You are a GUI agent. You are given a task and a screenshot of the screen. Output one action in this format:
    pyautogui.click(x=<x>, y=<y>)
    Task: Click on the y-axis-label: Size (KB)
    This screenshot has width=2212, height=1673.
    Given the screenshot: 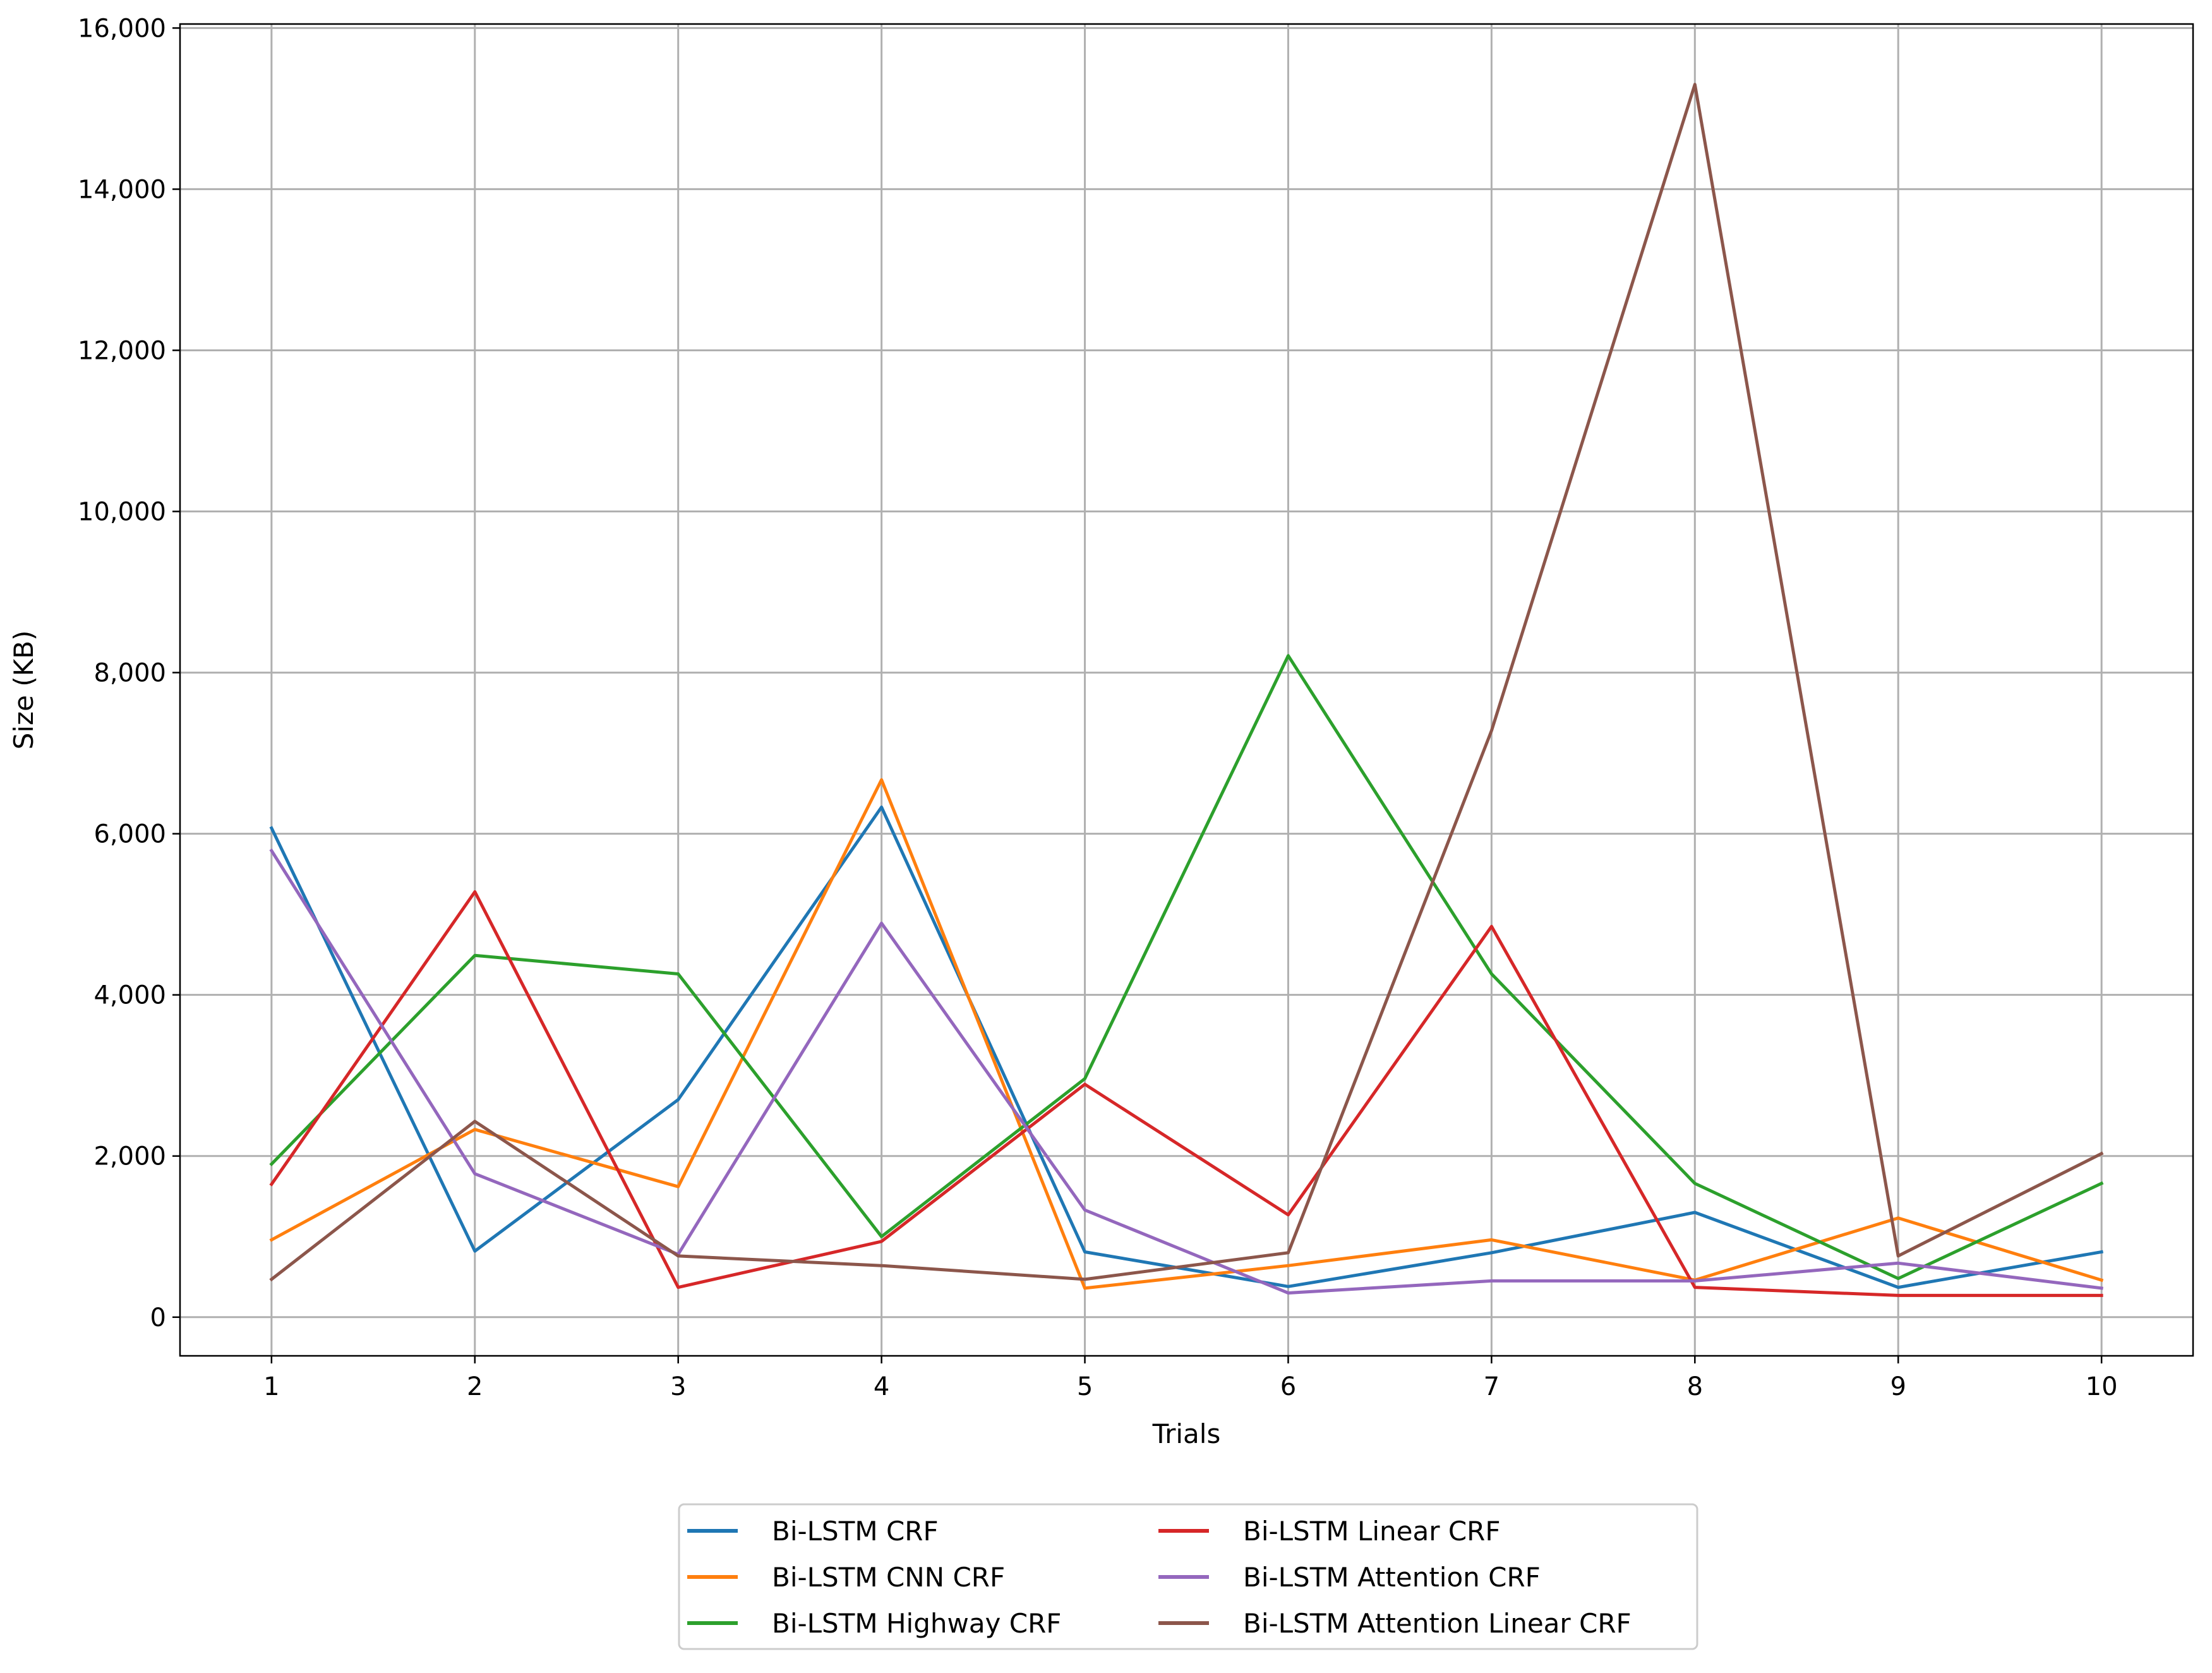 What is the action you would take?
    pyautogui.click(x=23, y=690)
    